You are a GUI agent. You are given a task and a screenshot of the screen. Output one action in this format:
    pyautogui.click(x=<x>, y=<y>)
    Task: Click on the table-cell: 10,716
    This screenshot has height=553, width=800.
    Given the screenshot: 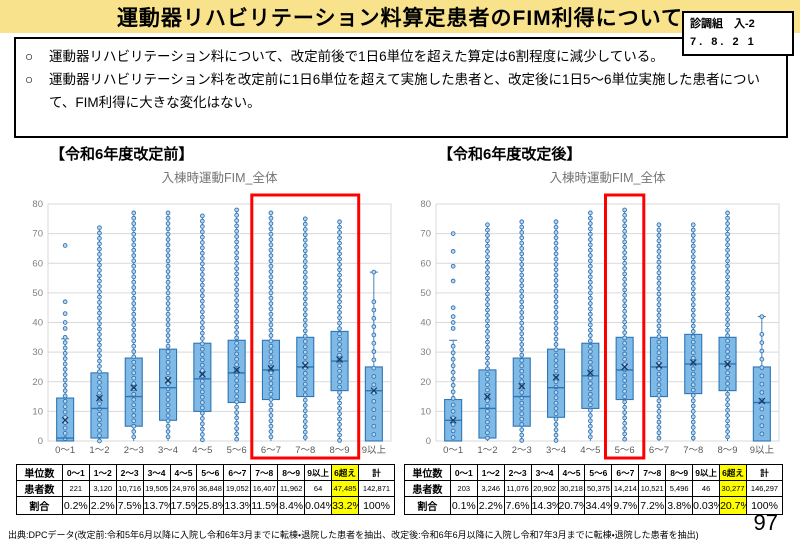 What is the action you would take?
    pyautogui.click(x=129, y=488)
    